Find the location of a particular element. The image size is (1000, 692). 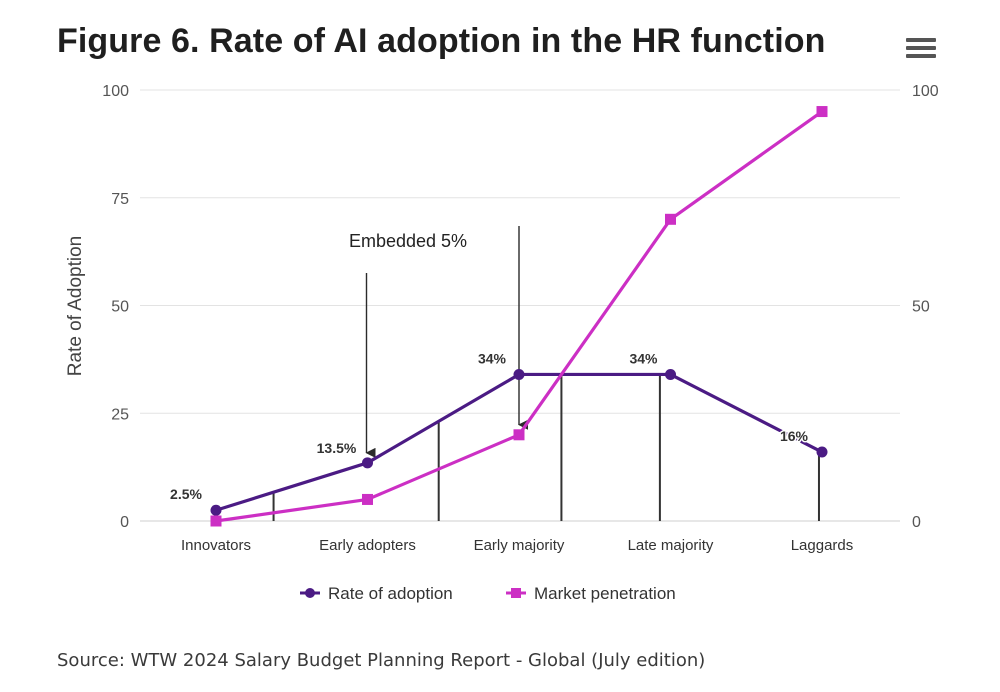

y-tick-label: 0 is located at coordinates (124, 522).